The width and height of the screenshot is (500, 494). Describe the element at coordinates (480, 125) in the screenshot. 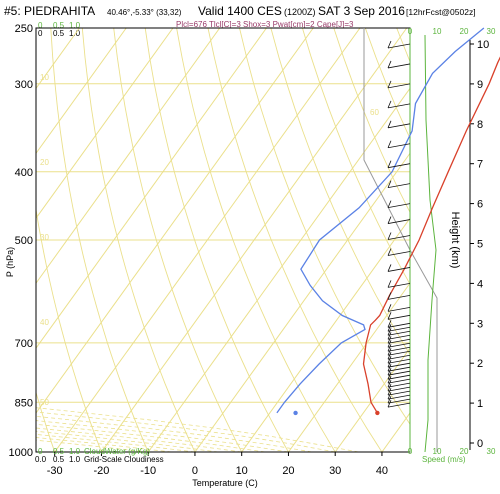

I see `height-tick-label: 8` at that location.